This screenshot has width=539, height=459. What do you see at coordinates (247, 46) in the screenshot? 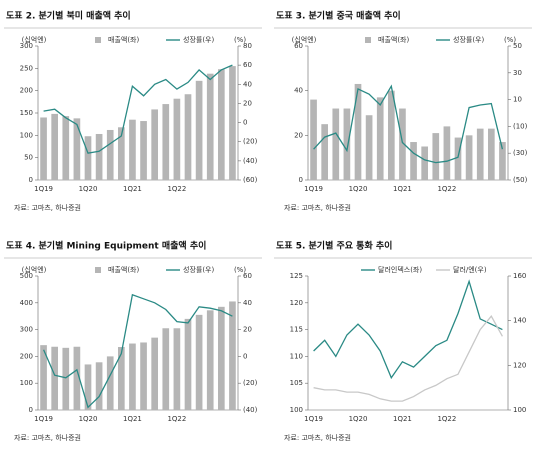
I see `y2-tick-label: 80` at bounding box center [247, 46].